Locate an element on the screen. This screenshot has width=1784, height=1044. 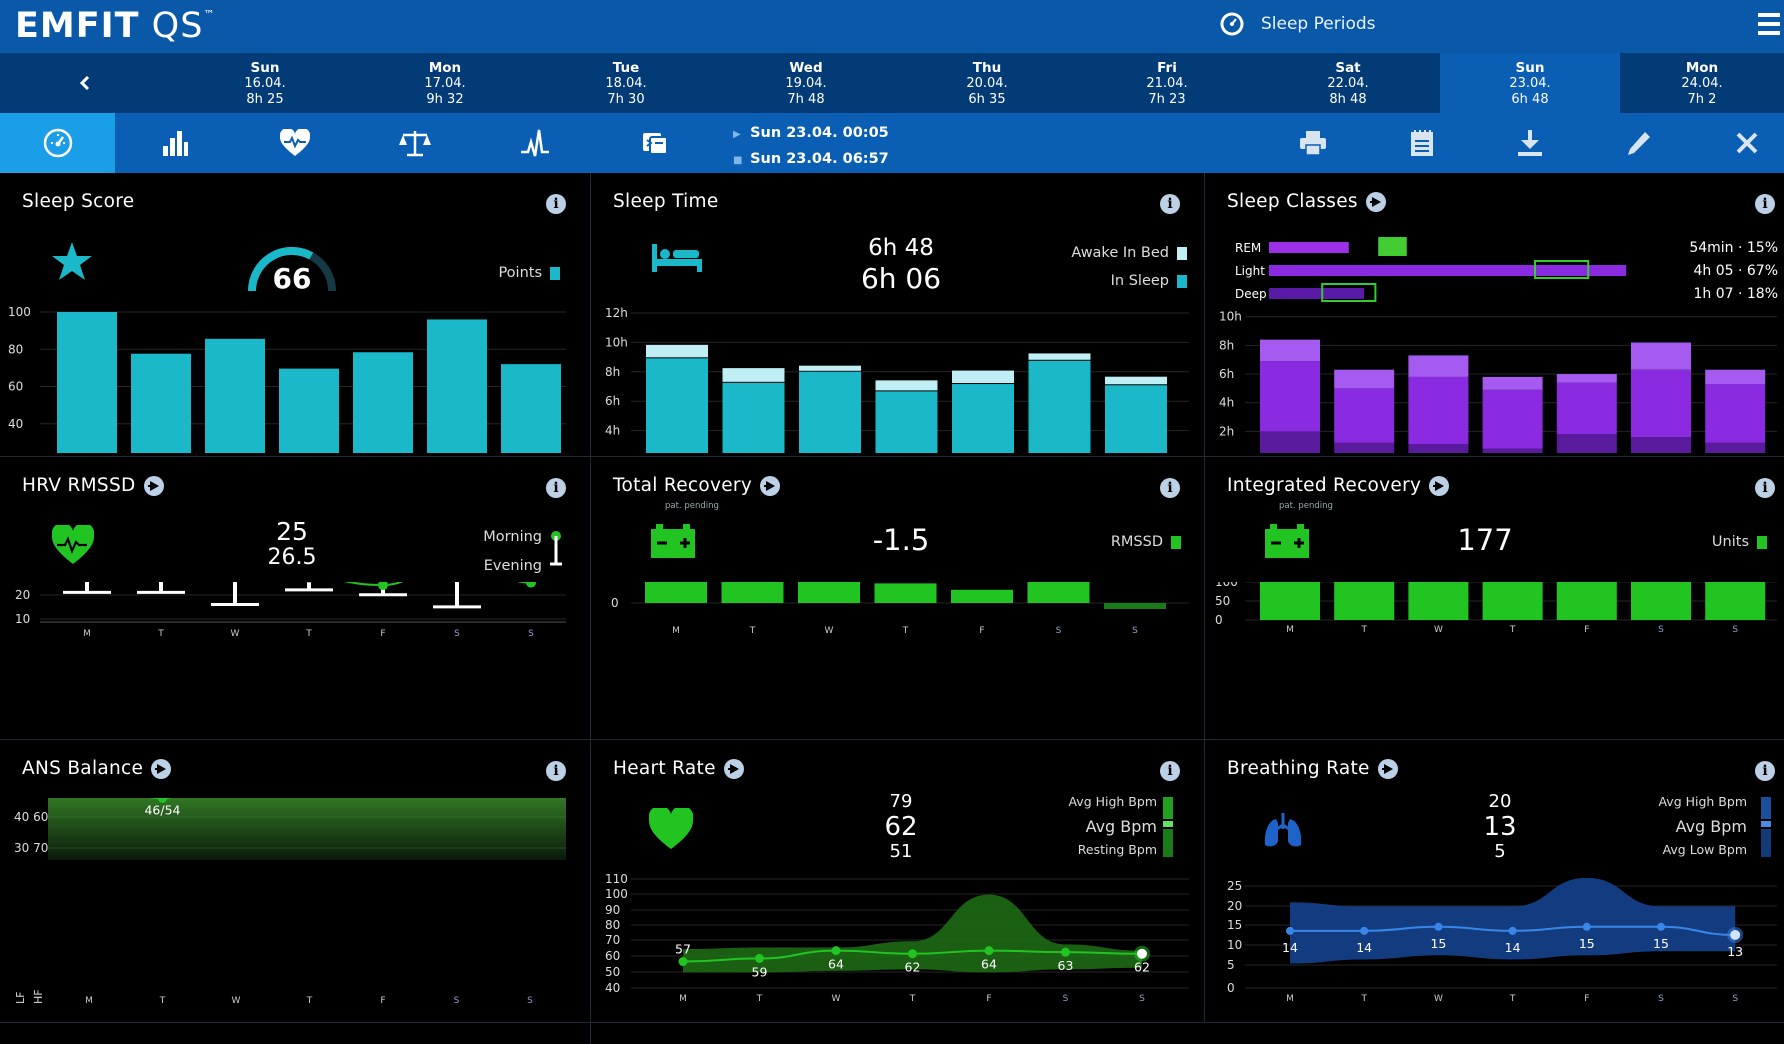
br-point is located at coordinates (1586, 926).